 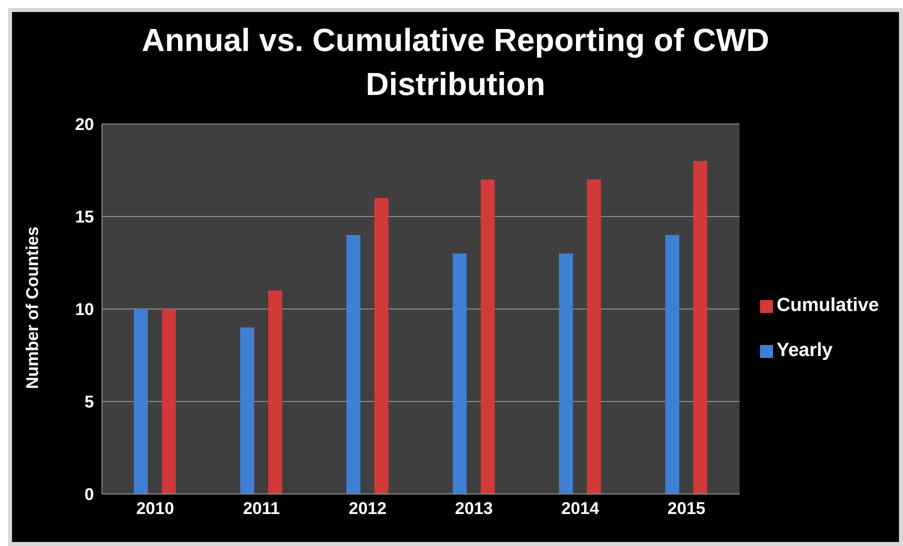 I want to click on x-tick-label: 2011, so click(x=261, y=508).